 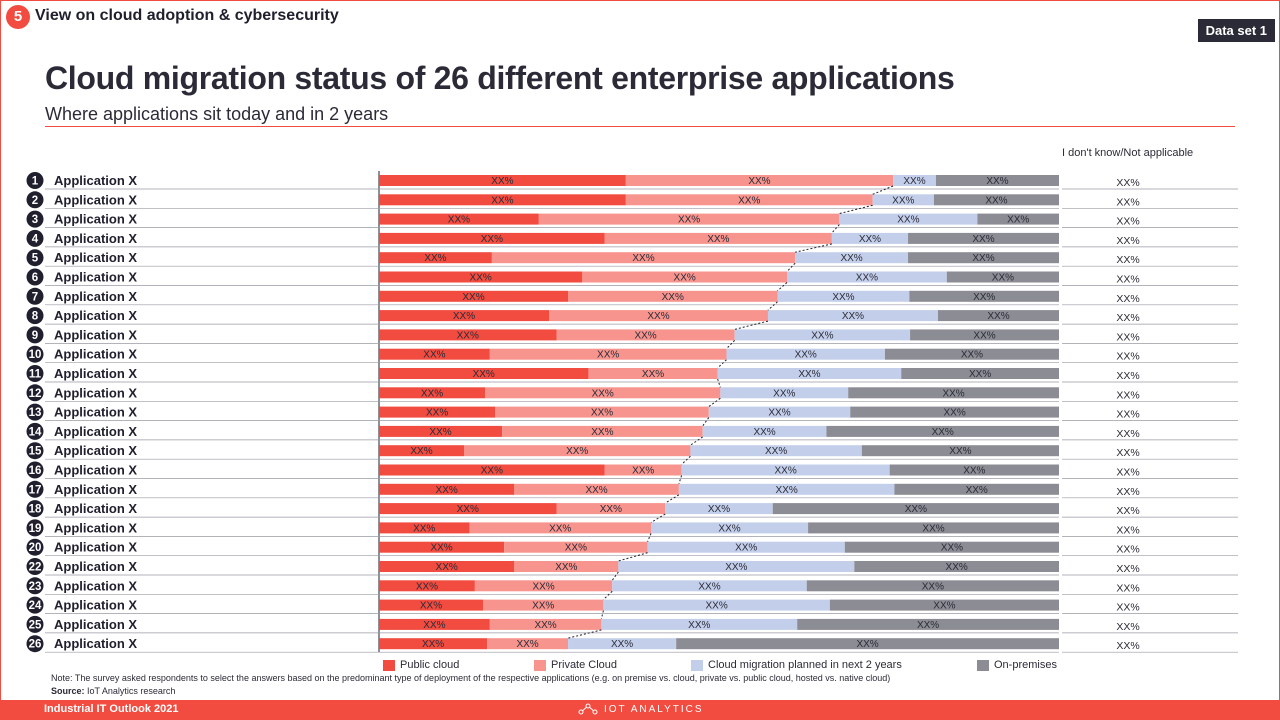 I want to click on footer-logo-text: IOT ANALYTICS, so click(x=654, y=709).